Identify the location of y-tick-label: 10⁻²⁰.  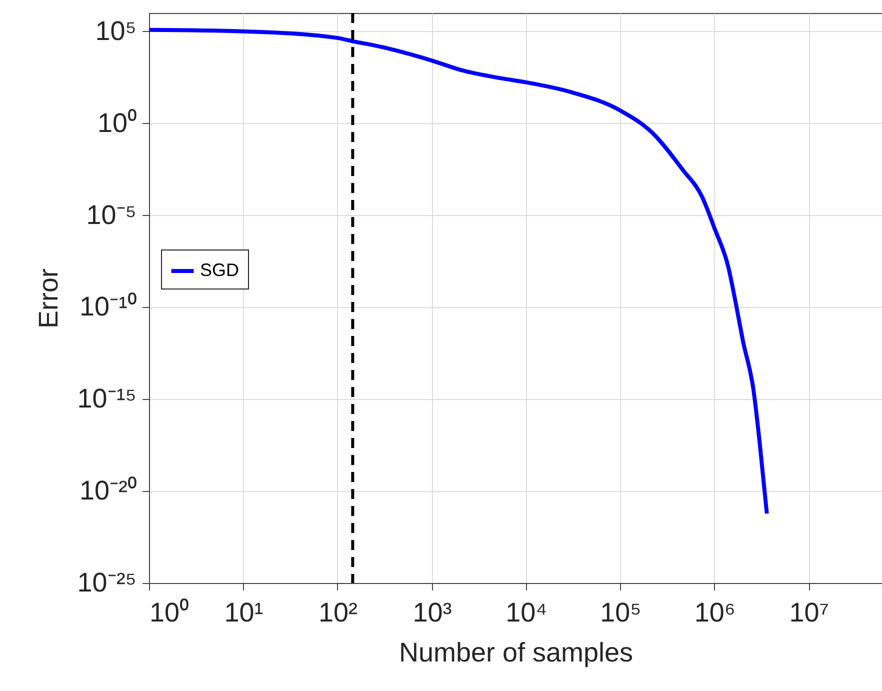
(107, 491).